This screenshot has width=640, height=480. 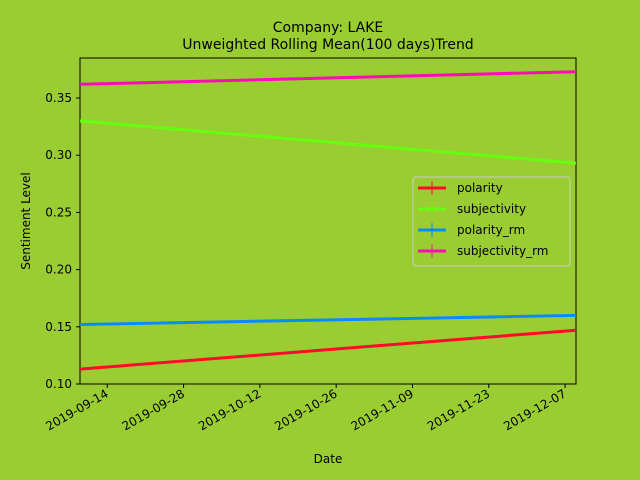 What do you see at coordinates (58, 327) in the screenshot?
I see `y-tick-label: 0.15` at bounding box center [58, 327].